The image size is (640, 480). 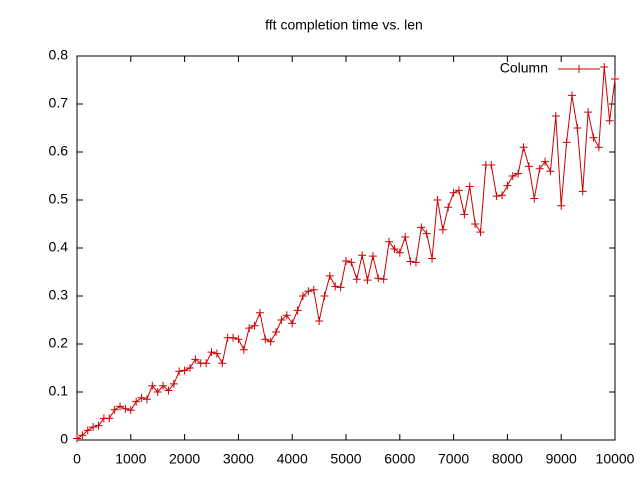 What do you see at coordinates (59, 55) in the screenshot?
I see `y-tick-label: 0.8` at bounding box center [59, 55].